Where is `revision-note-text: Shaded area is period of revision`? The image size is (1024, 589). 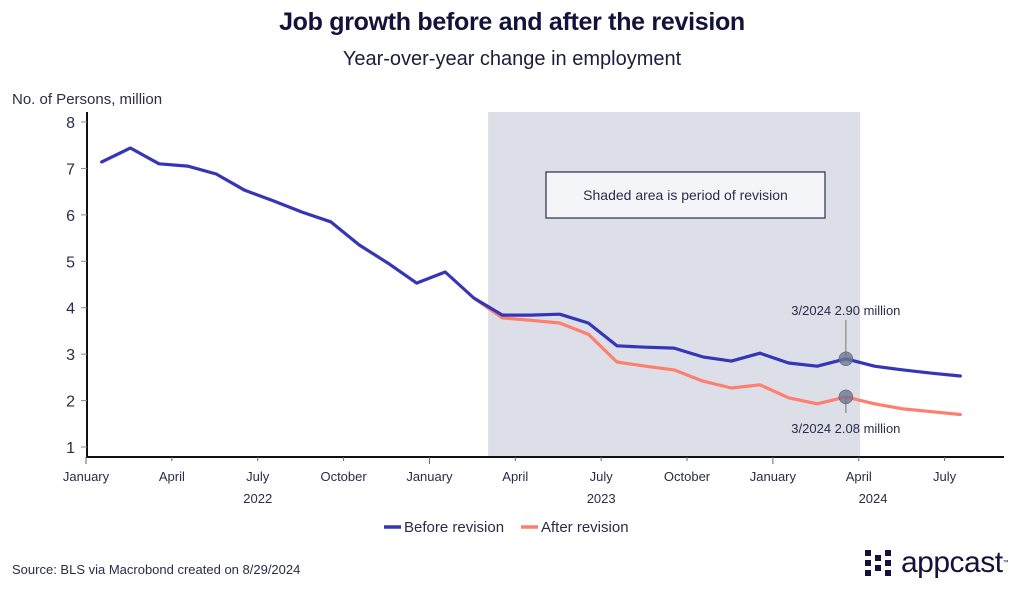
revision-note-text: Shaded area is period of revision is located at coordinates (685, 195).